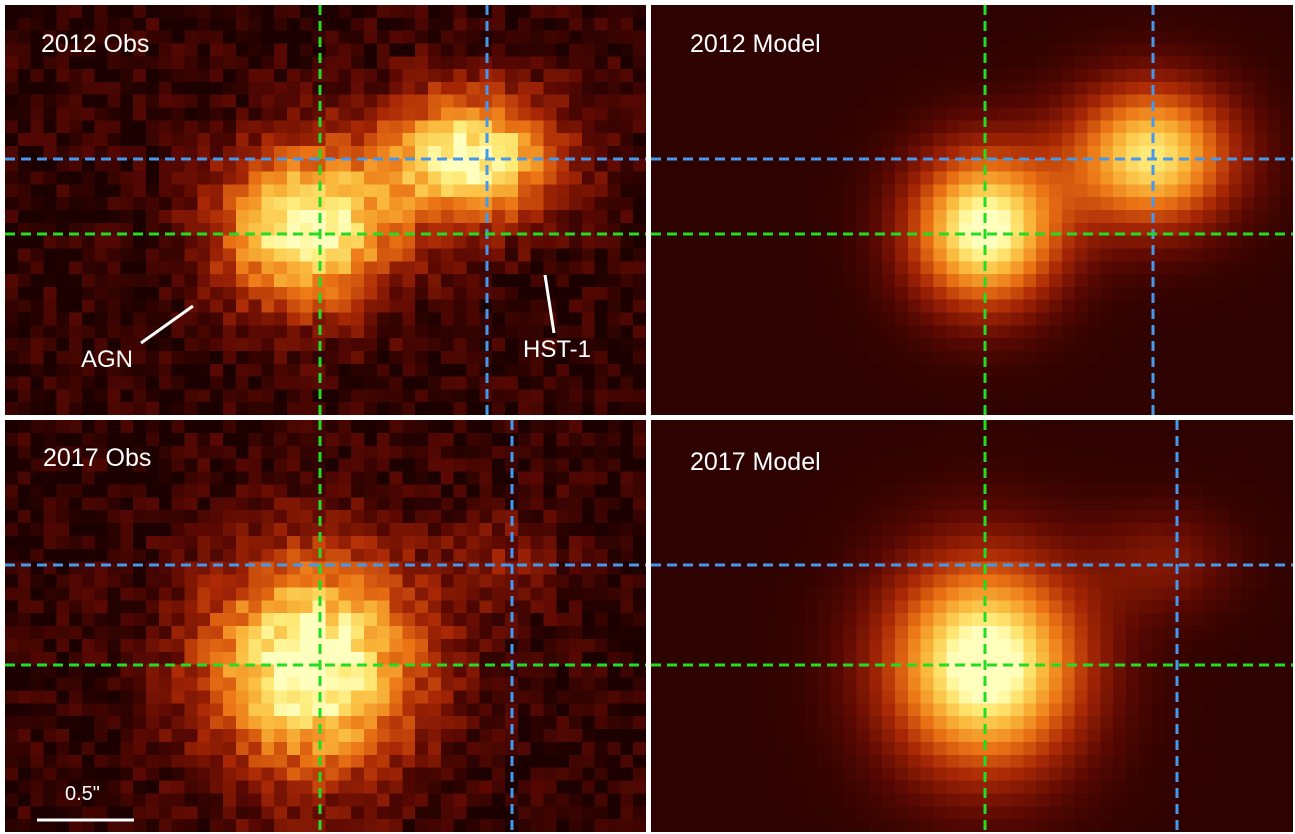 This screenshot has width=1295, height=834. I want to click on hst1-label: HST-1, so click(557, 349).